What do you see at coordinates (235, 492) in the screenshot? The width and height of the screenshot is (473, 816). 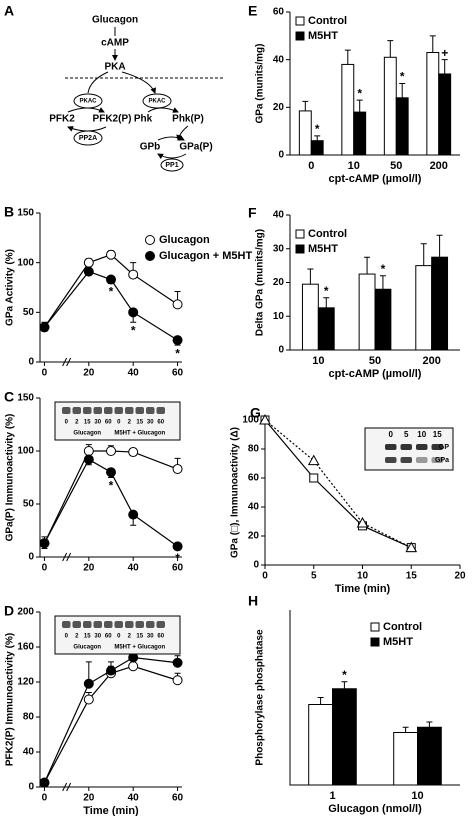 I see `y-axis-label: GPa (□), Immunoactivity (Δ)` at bounding box center [235, 492].